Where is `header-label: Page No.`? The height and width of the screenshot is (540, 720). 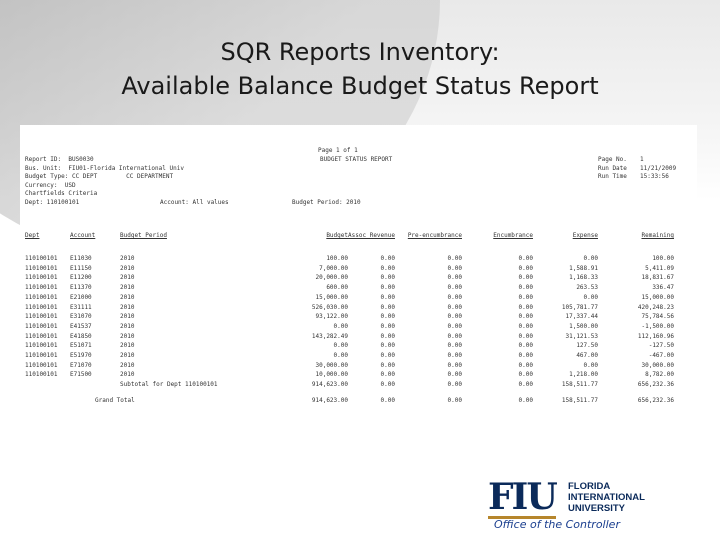 header-label: Page No. is located at coordinates (612, 159).